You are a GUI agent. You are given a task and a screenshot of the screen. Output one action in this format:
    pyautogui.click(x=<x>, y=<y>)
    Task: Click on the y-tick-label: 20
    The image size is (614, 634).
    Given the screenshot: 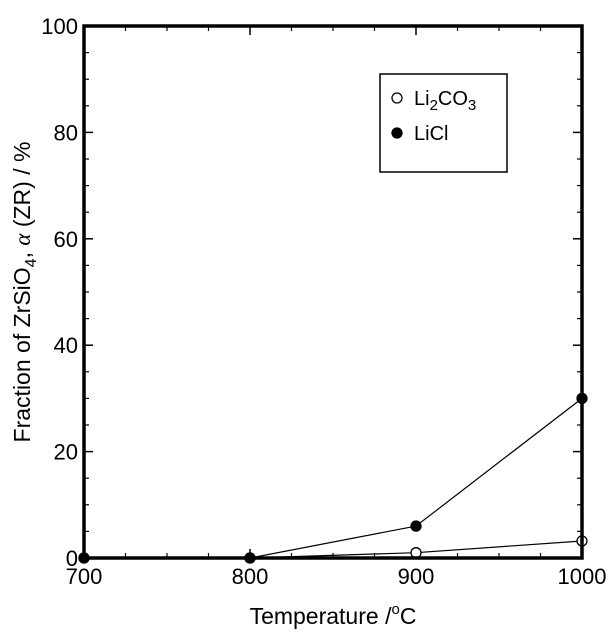 What is the action you would take?
    pyautogui.click(x=66, y=452)
    